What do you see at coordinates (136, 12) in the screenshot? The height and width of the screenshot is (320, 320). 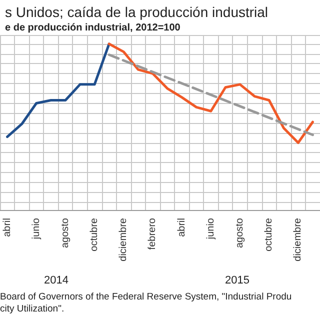 I see `chart-title: s Unidos; caída de la producción industrial` at bounding box center [136, 12].